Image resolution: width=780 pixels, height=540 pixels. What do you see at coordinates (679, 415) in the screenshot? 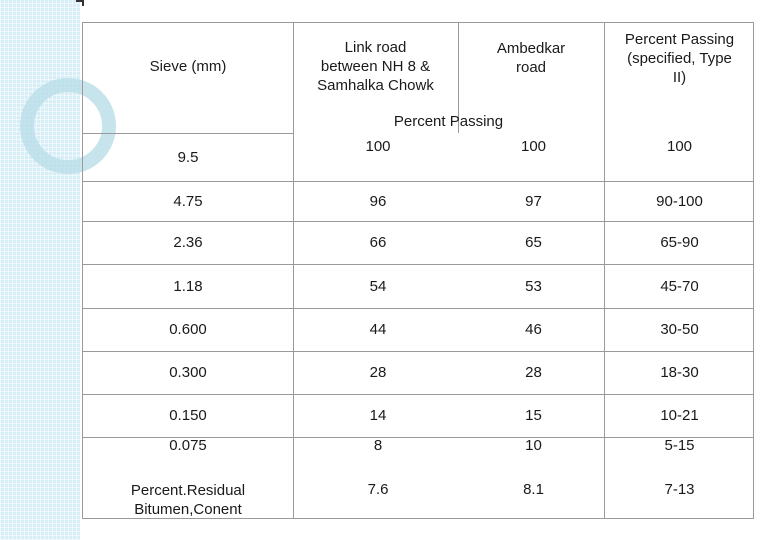
I see `cell-specified: 10-21` at bounding box center [679, 415].